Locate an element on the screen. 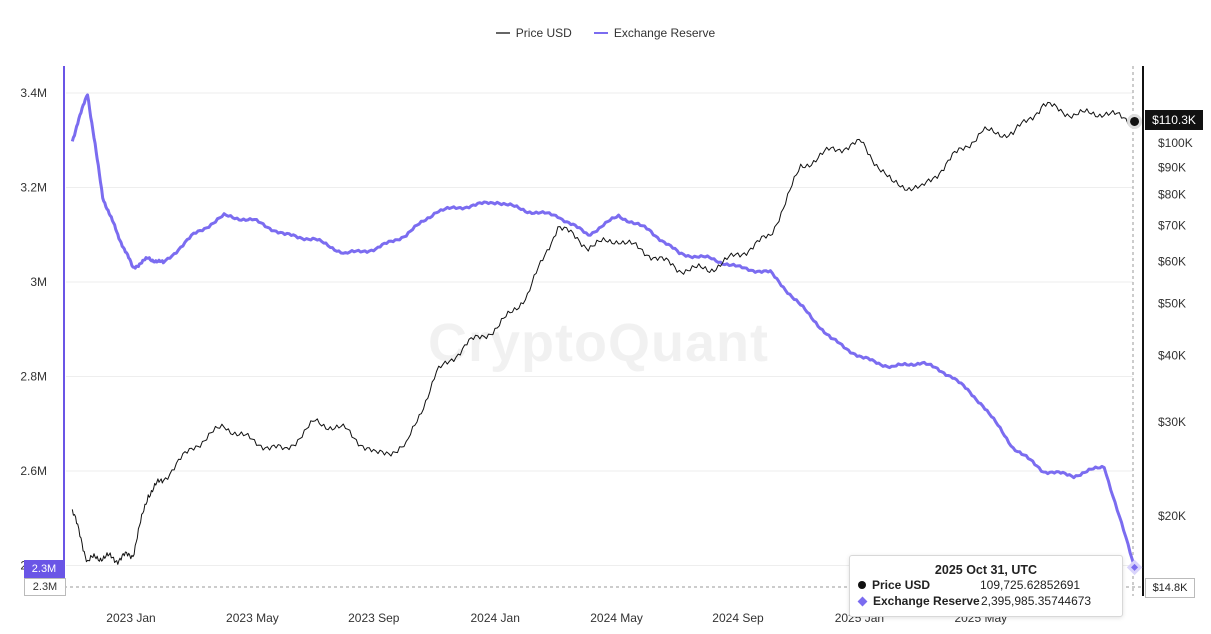 The image size is (1211, 634). legend-label-price: Price USD is located at coordinates (543, 33).